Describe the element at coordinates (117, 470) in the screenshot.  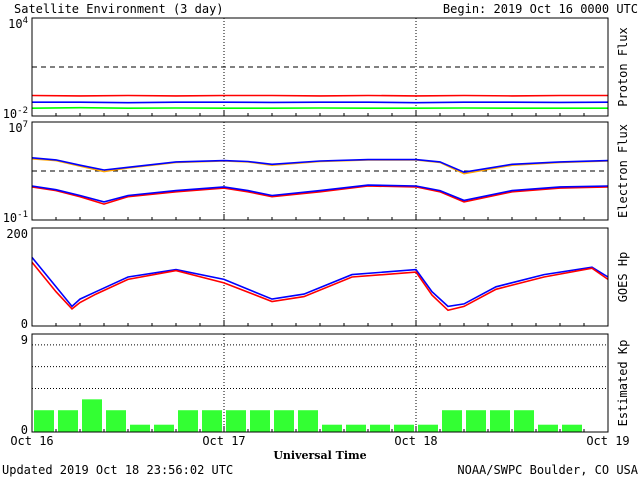
I see `updated-time: Updated 2019 Oct 18 23:56:02 UTC` at that location.